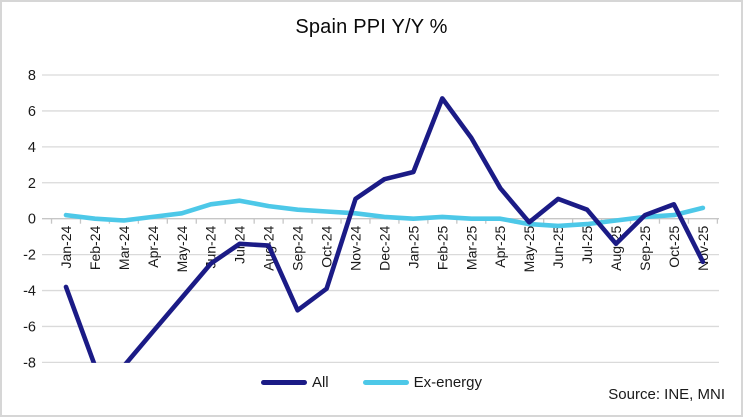 Image resolution: width=743 pixels, height=417 pixels. I want to click on svg-text: May-24, so click(182, 248).